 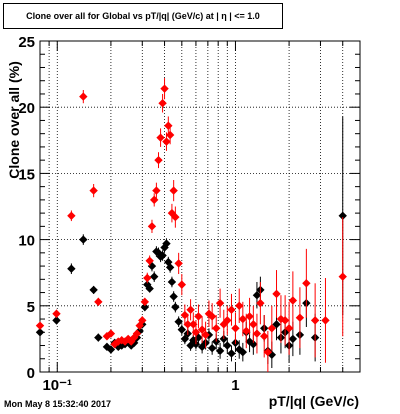 I want to click on y-tick-label: 20, so click(x=26, y=108).